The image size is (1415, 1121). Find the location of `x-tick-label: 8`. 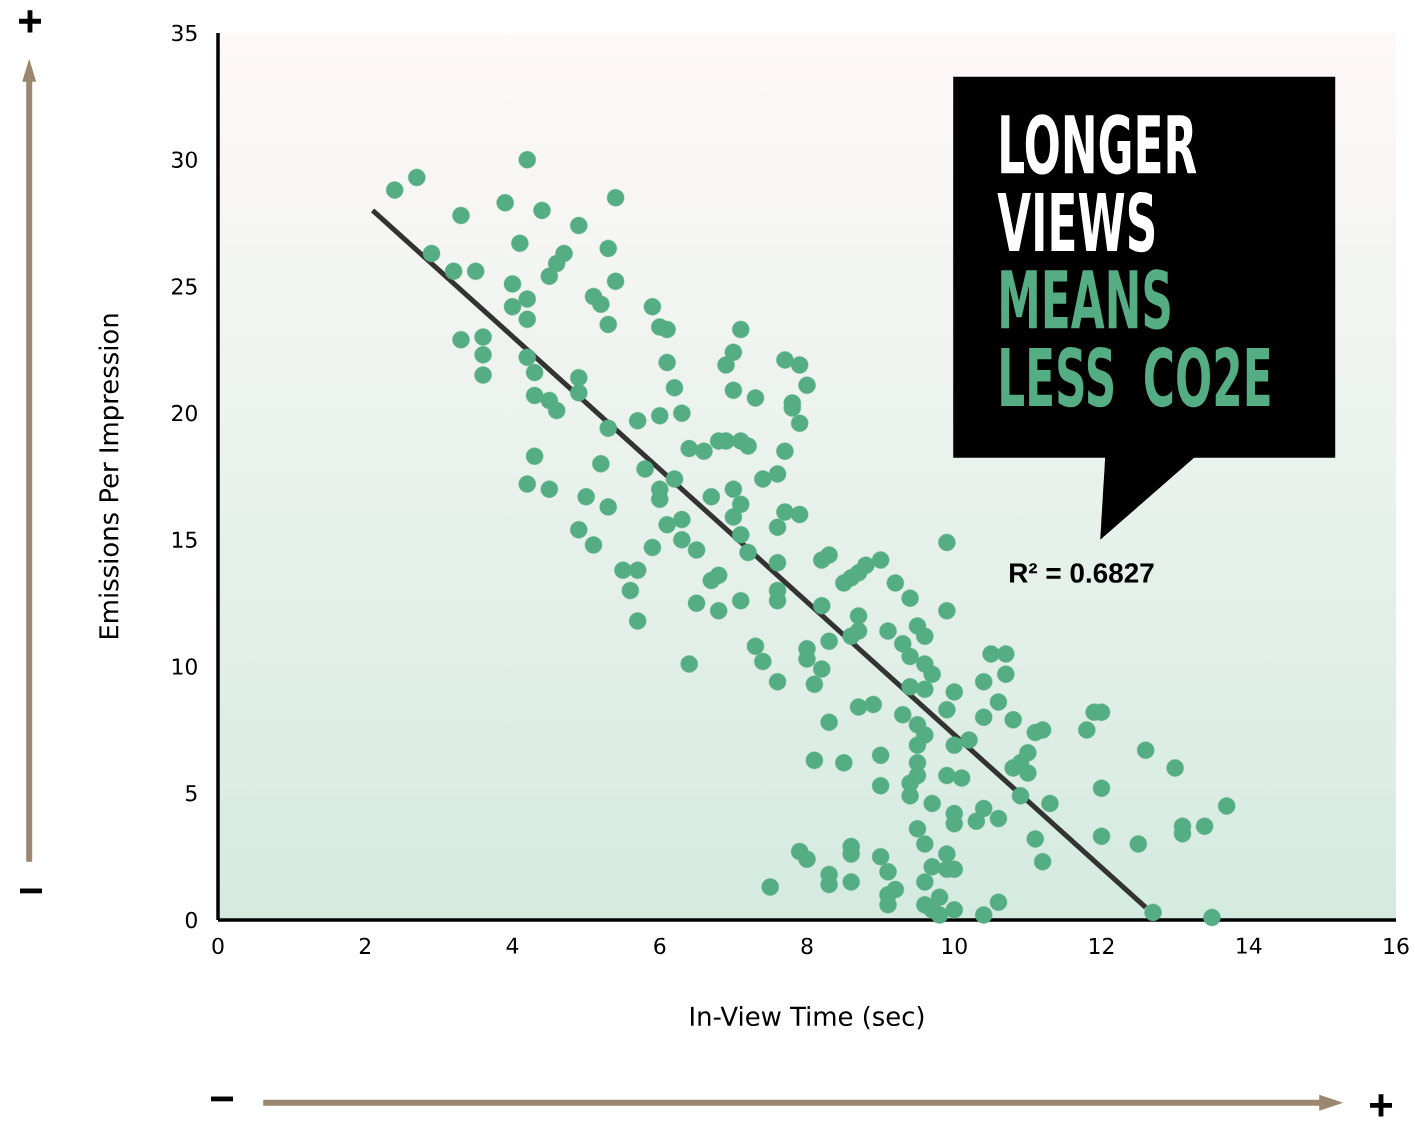

x-tick-label: 8 is located at coordinates (807, 946).